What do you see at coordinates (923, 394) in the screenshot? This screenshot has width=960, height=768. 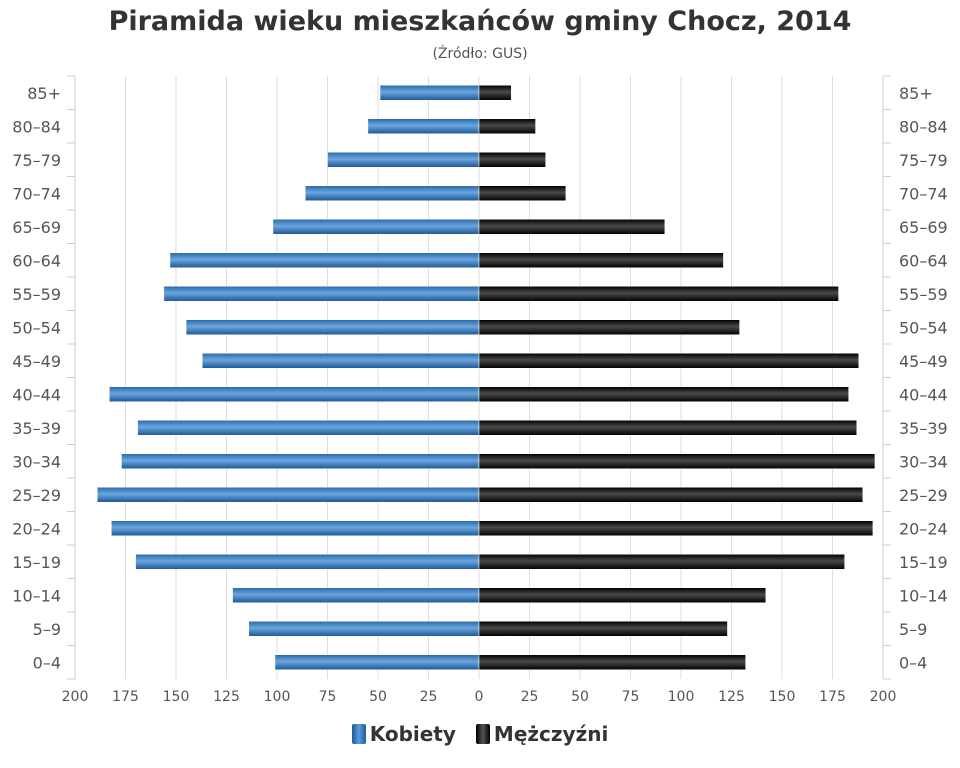 I see `y-tick-label-right: 40–44` at bounding box center [923, 394].